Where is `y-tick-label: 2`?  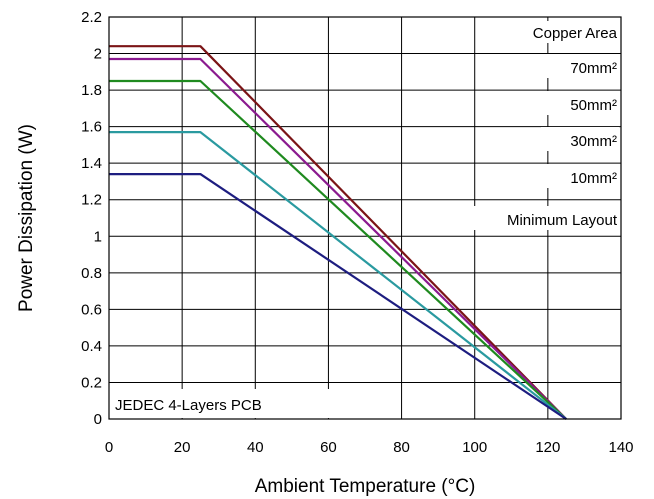
y-tick-label: 2 is located at coordinates (98, 54).